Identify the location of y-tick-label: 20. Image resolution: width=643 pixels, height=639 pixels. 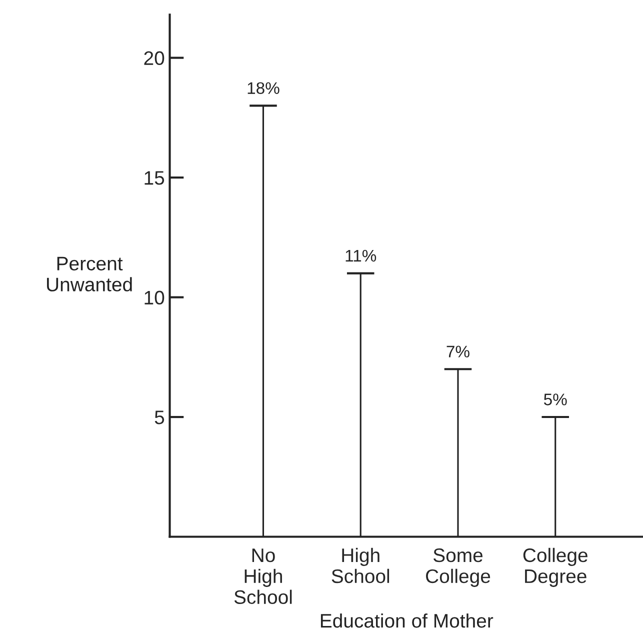
(154, 58).